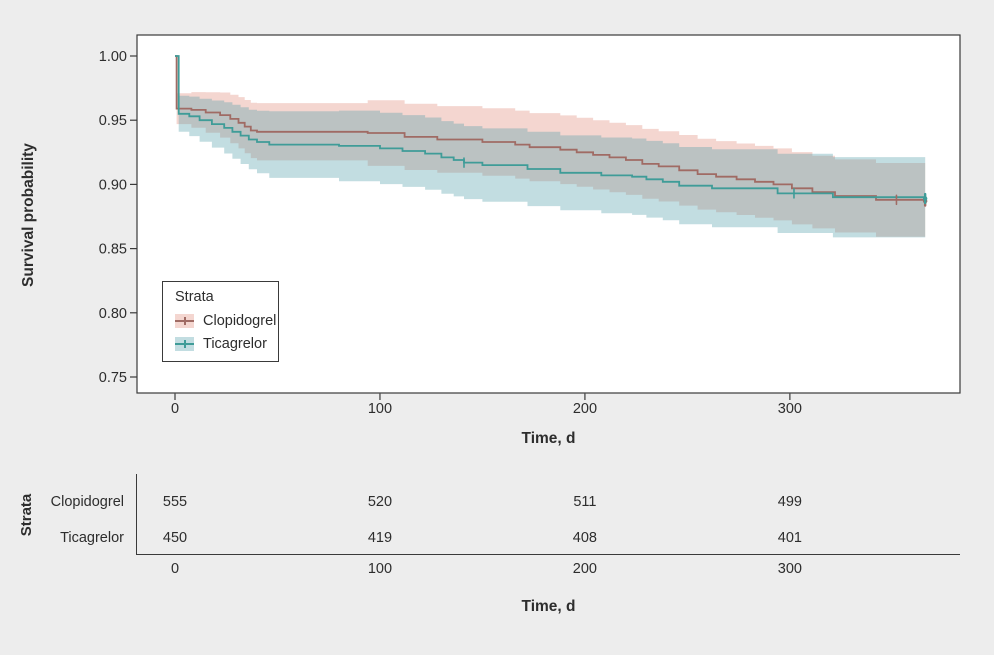 Image resolution: width=994 pixels, height=655 pixels. What do you see at coordinates (548, 555) in the screenshot?
I see `risk-table-axis-hline` at bounding box center [548, 555].